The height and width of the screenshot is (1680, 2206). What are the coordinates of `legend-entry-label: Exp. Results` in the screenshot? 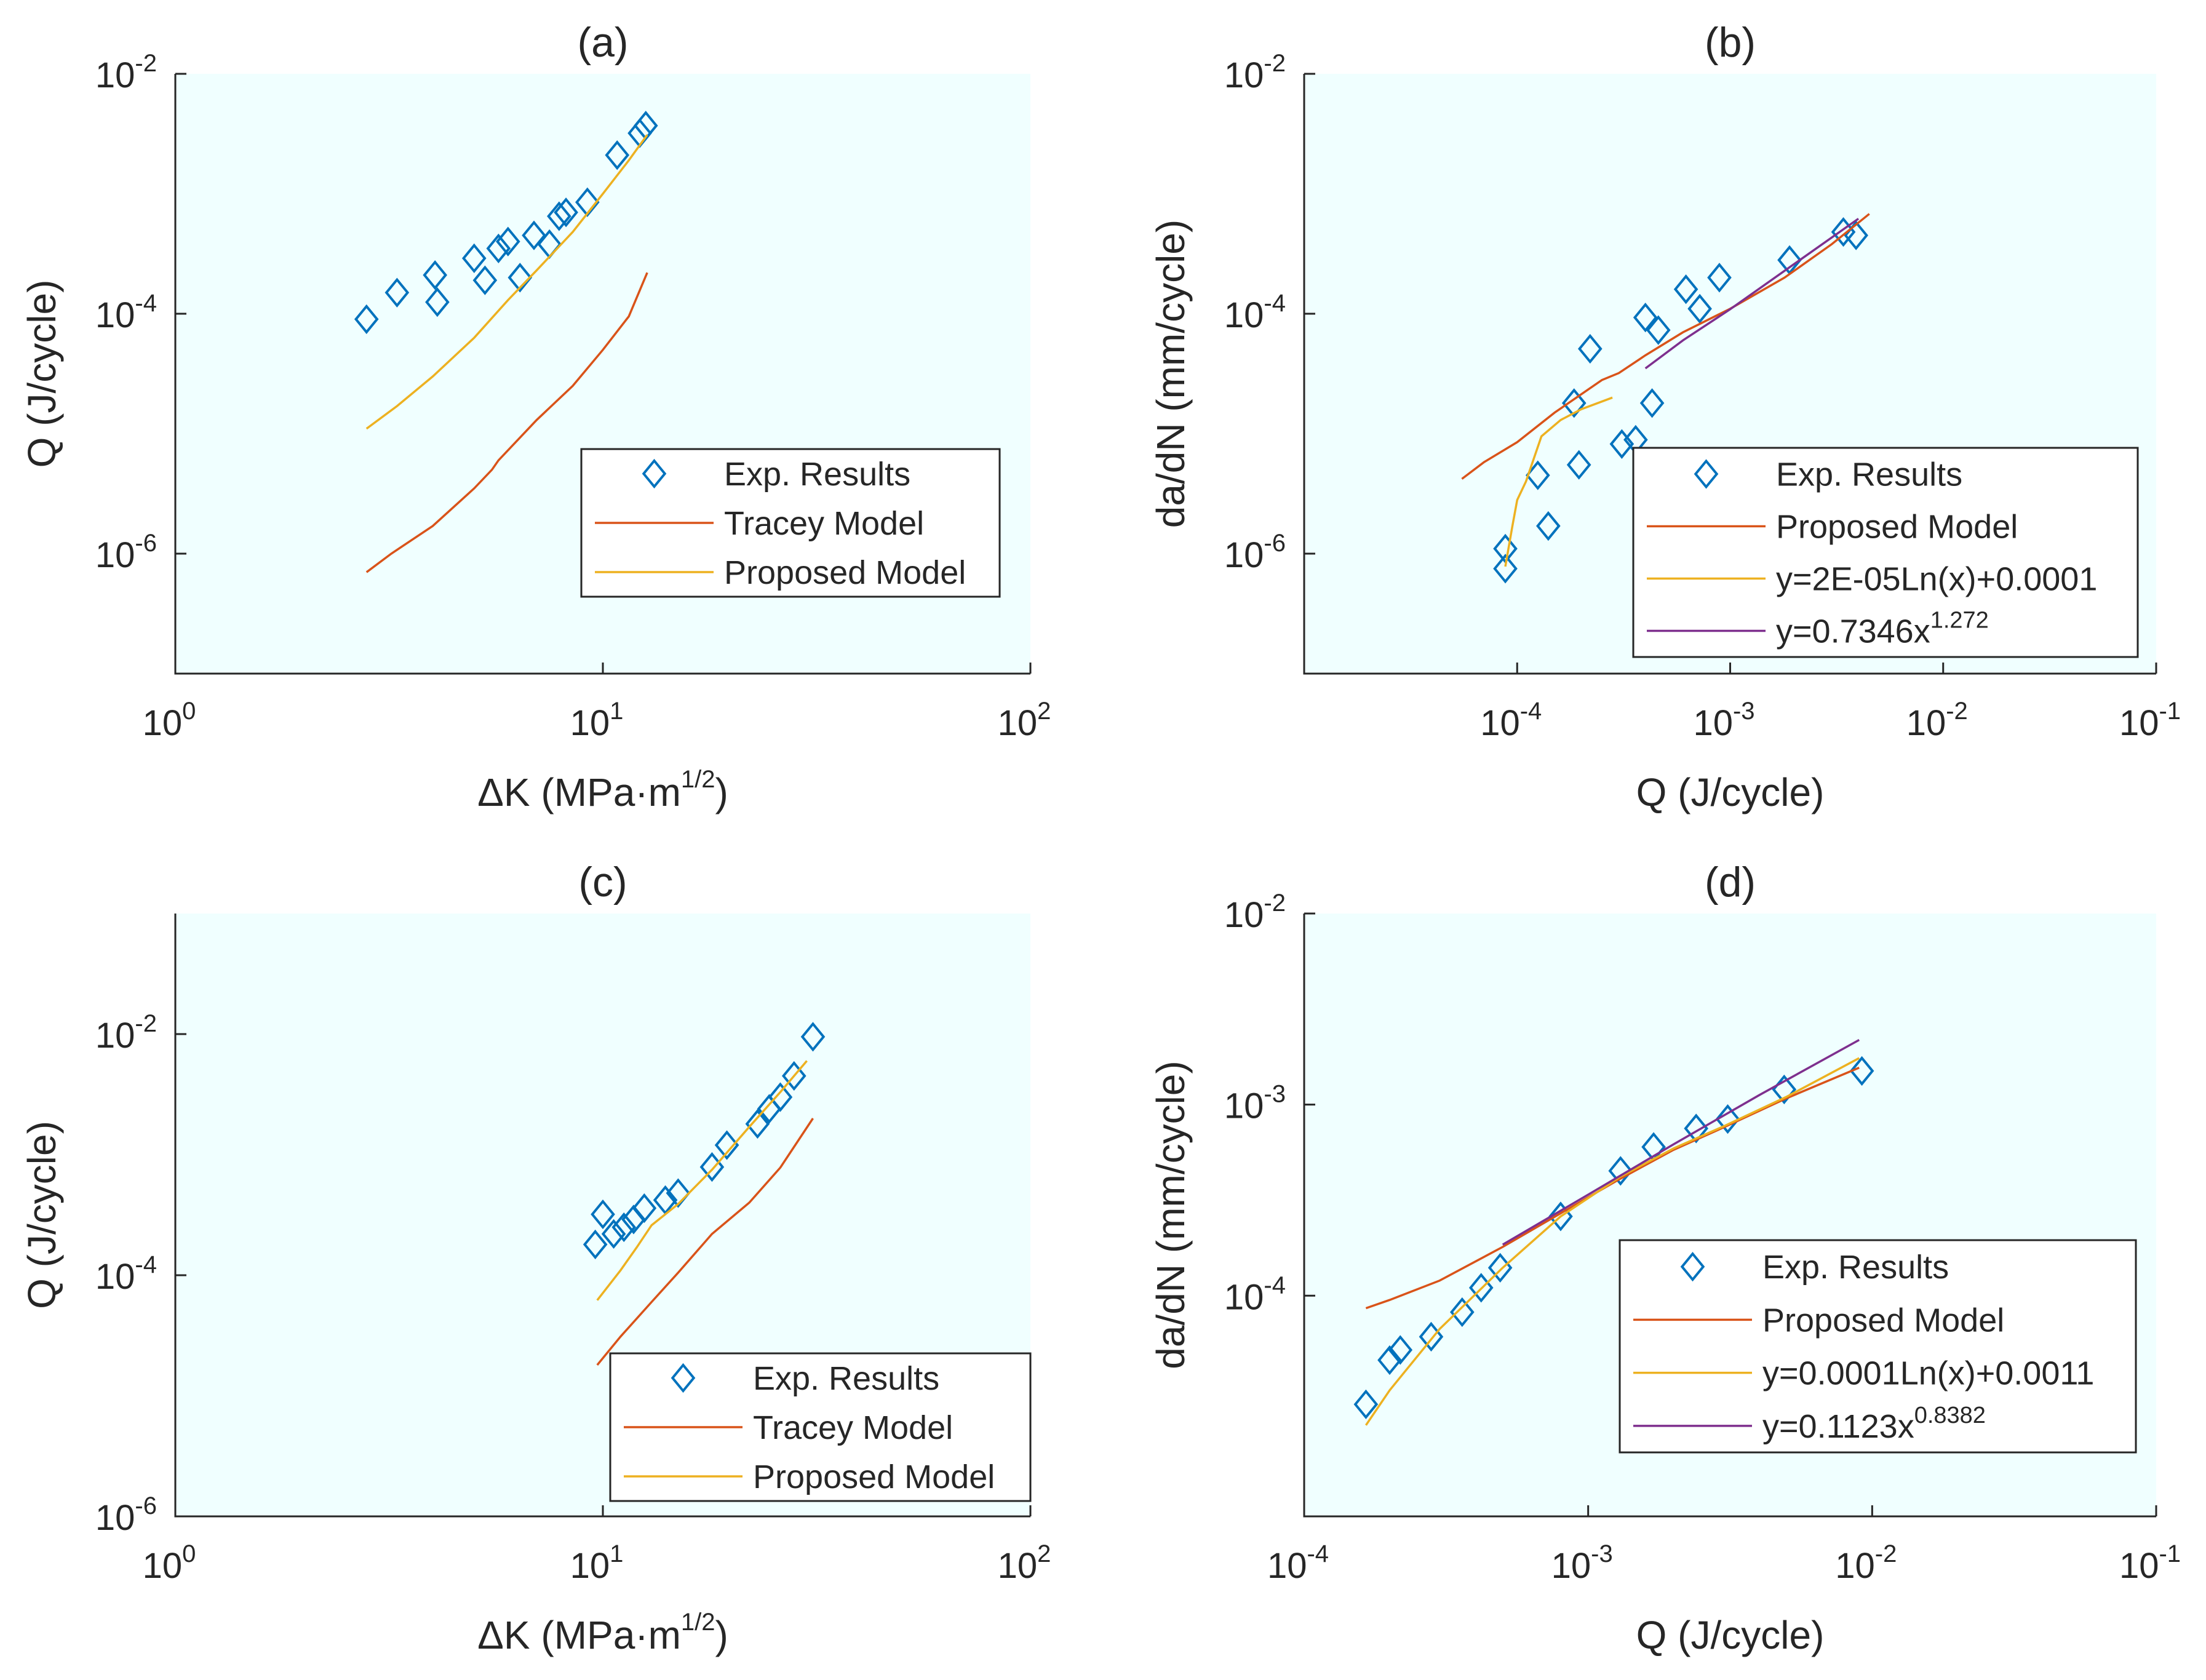 It's located at (1855, 1267).